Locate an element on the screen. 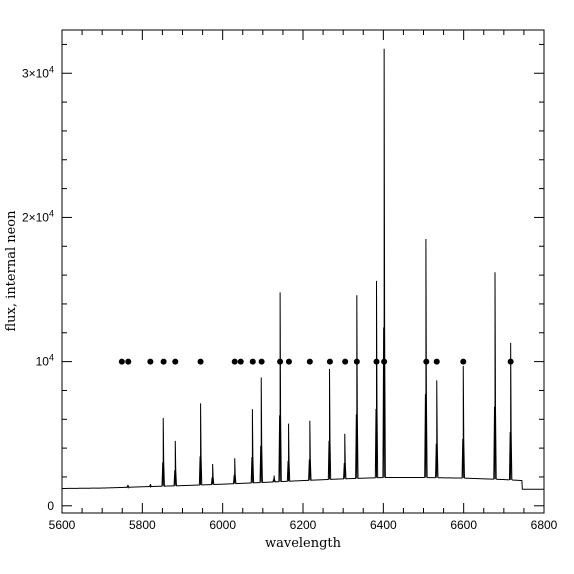 This screenshot has height=574, width=574. x-tick-label: 5600 is located at coordinates (62, 525).